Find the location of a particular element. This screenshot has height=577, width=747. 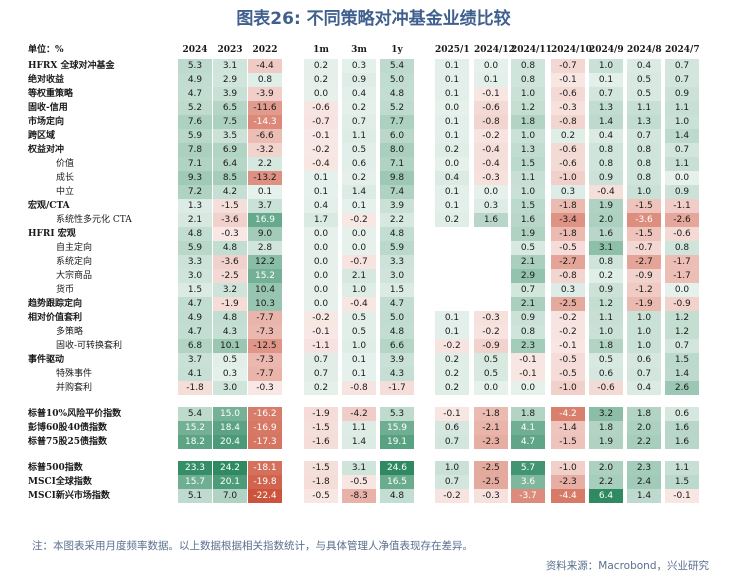

value-cell: 7.5 is located at coordinates (230, 122).